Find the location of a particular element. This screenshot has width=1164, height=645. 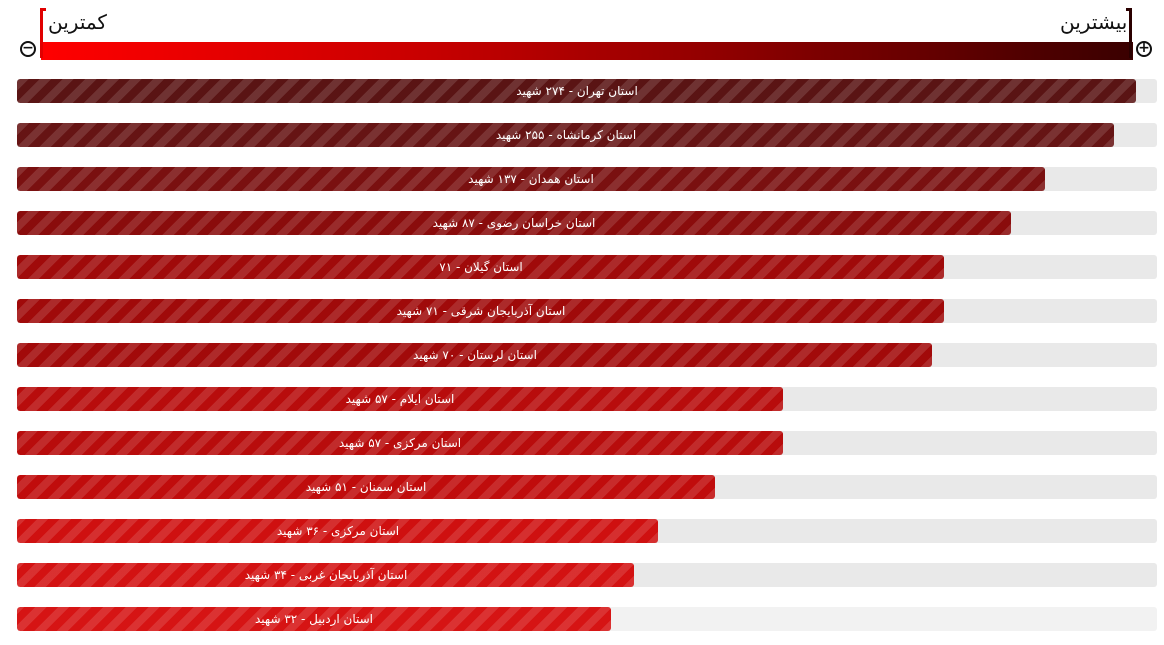

bar-label: استان خراسان رضوی - ۸۷ شهید is located at coordinates (514, 223).